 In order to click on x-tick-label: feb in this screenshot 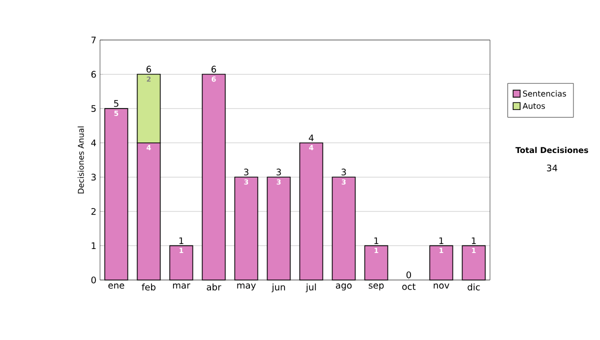, I will do `click(149, 287)`.